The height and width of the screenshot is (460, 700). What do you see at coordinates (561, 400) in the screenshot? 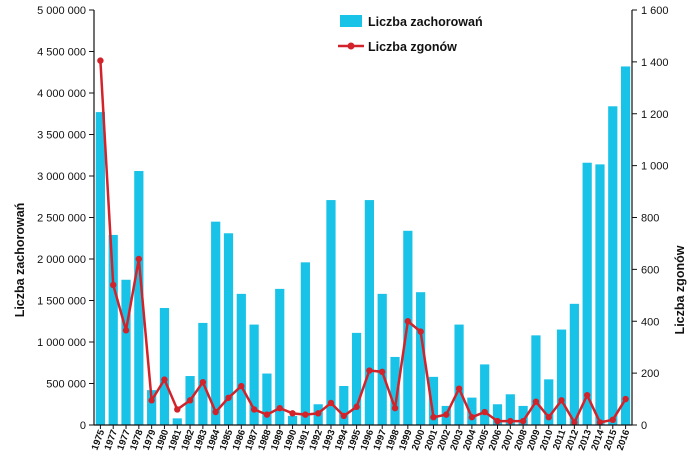
I see `deaths-point-2011` at bounding box center [561, 400].